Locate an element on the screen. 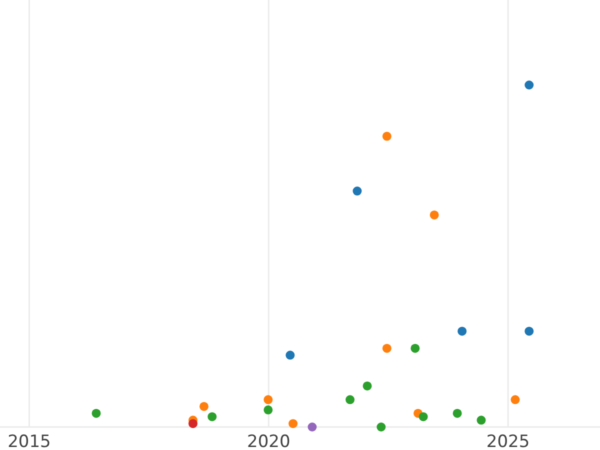  x-tick-label: 2020 is located at coordinates (268, 441).